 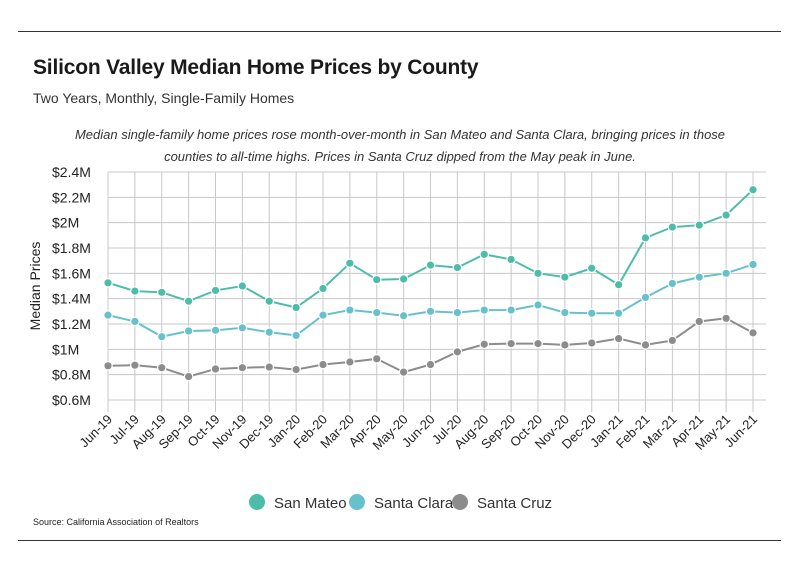 I want to click on y-tick-label: $2M, so click(x=65, y=223).